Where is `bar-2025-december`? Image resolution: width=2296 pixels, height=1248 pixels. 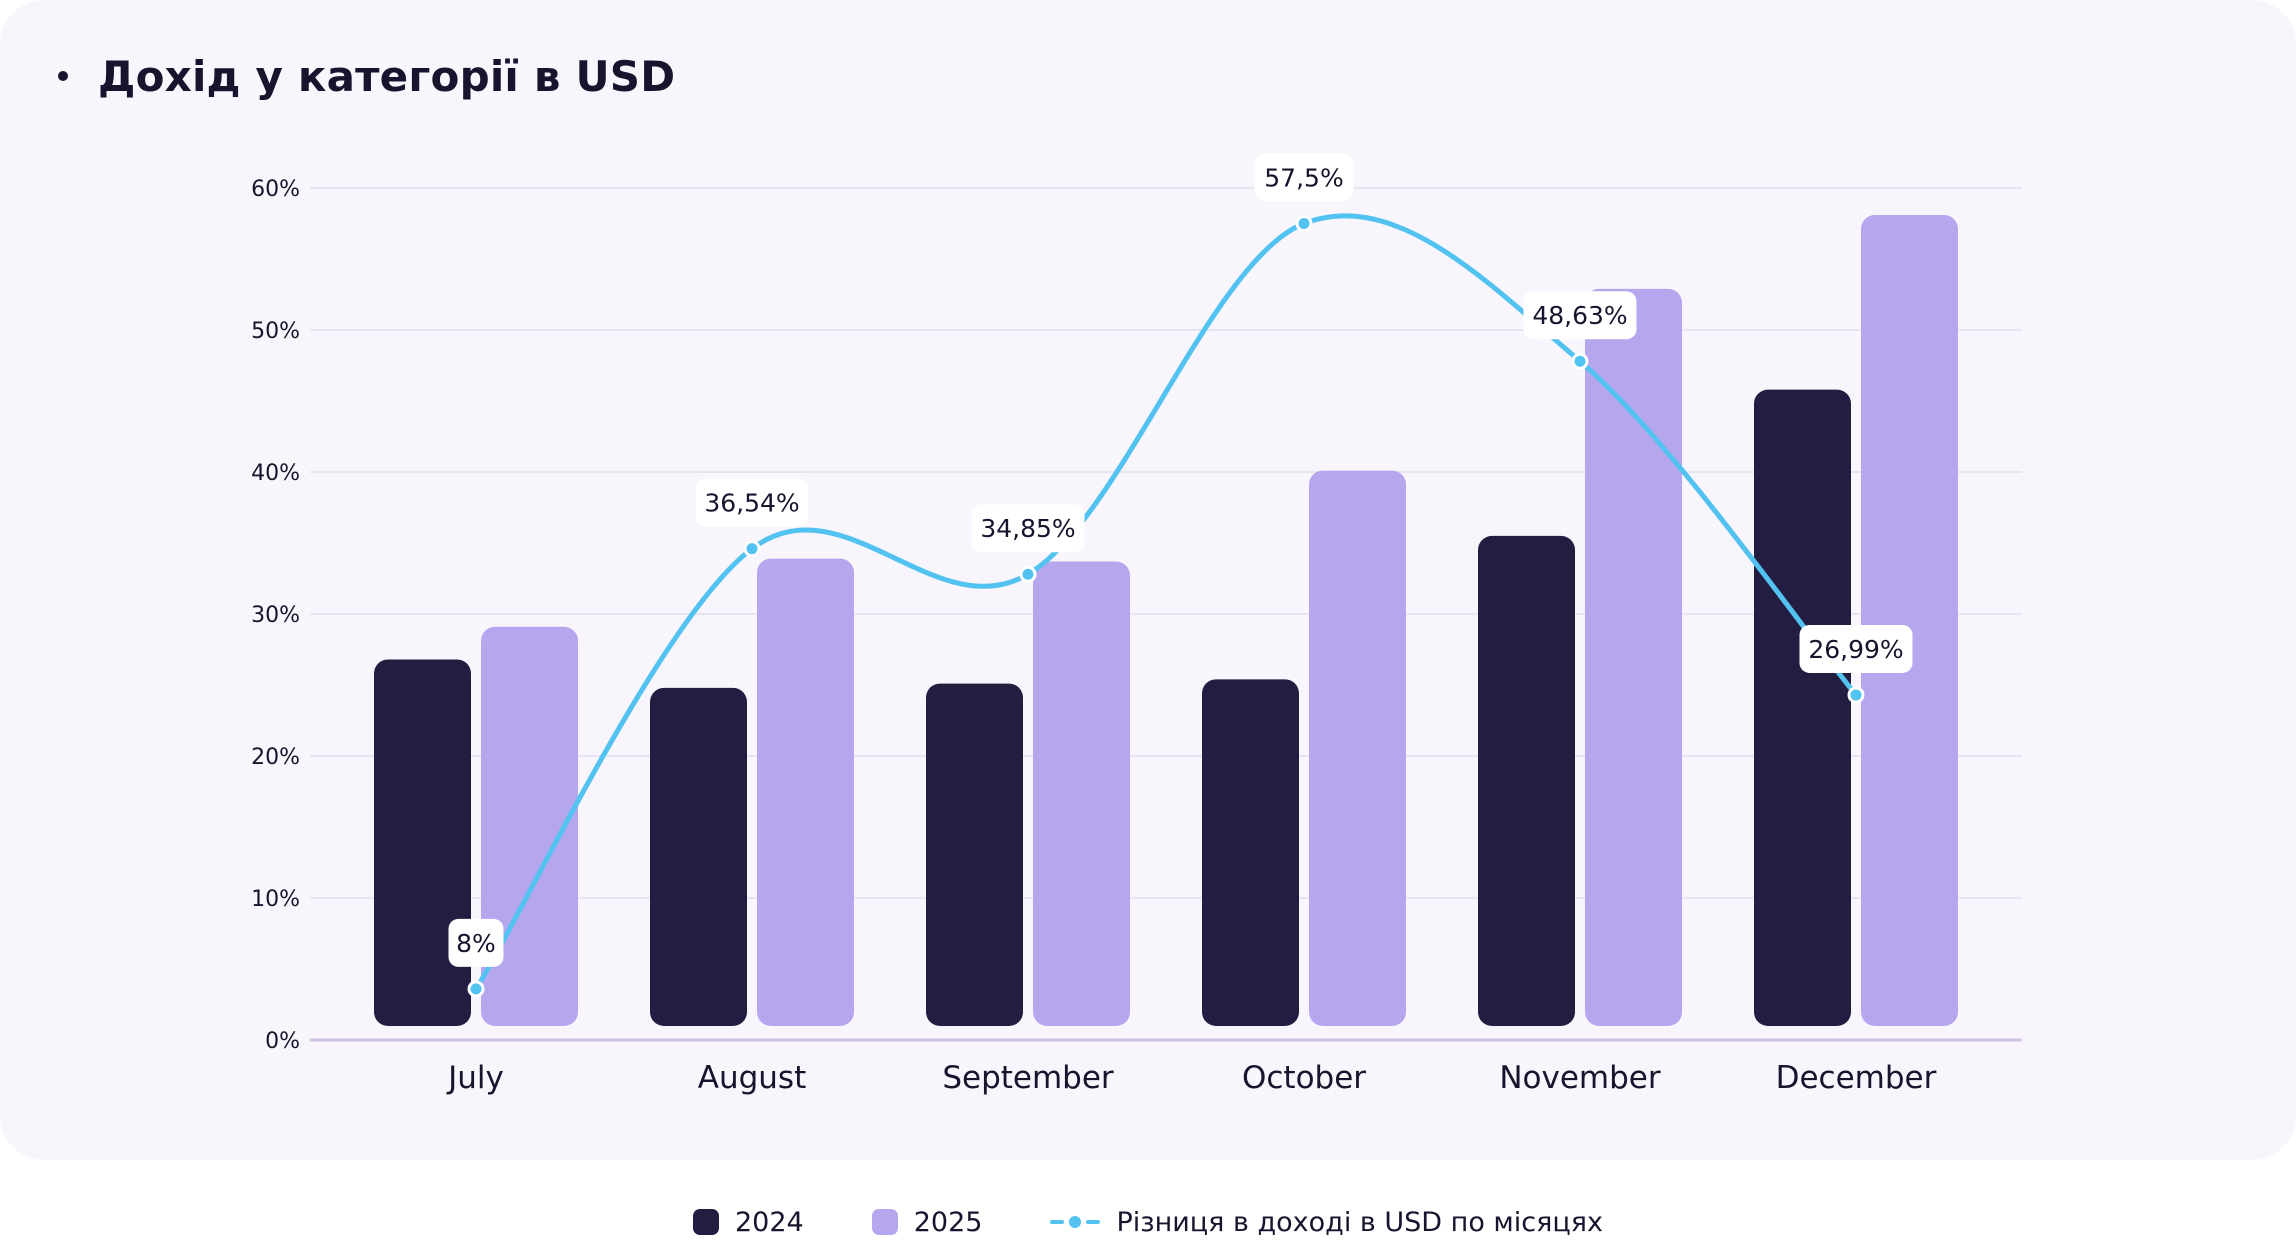 bar-2025-december is located at coordinates (1909, 620).